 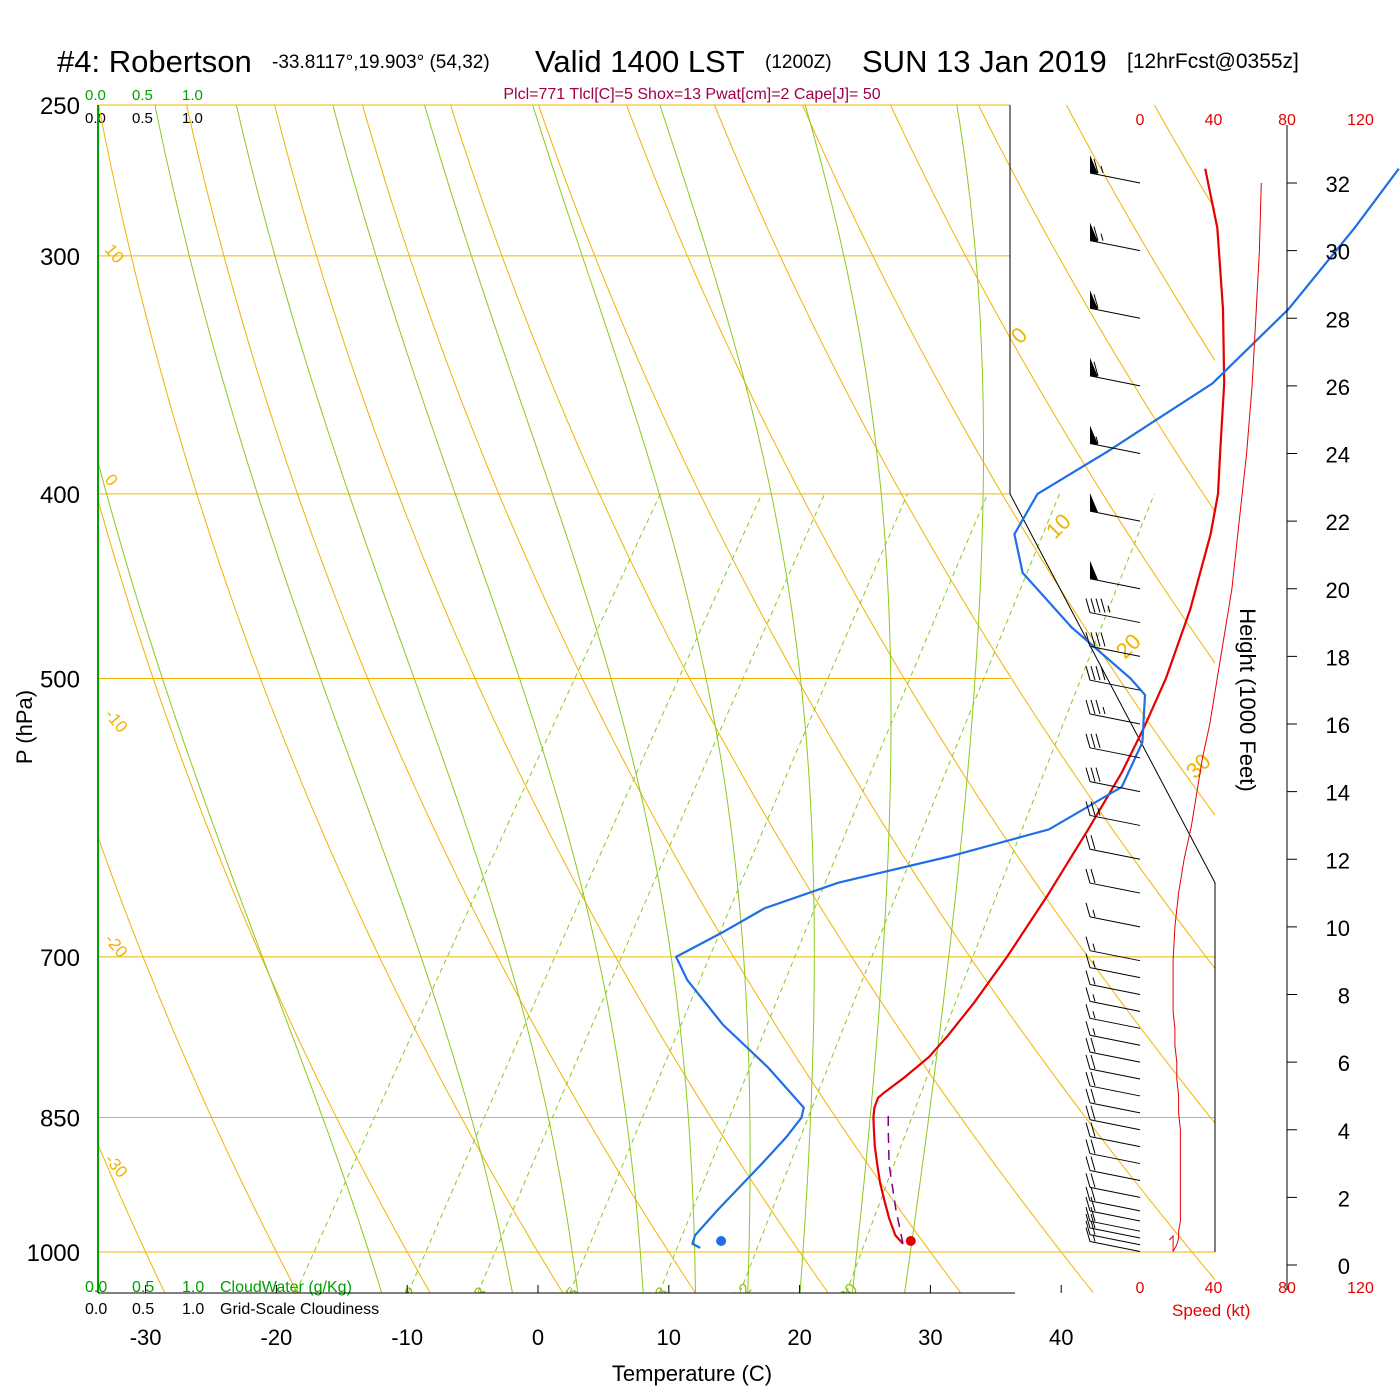 What do you see at coordinates (142, 118) in the screenshot?
I see `cloudiness-top-tick-05: 0.5` at bounding box center [142, 118].